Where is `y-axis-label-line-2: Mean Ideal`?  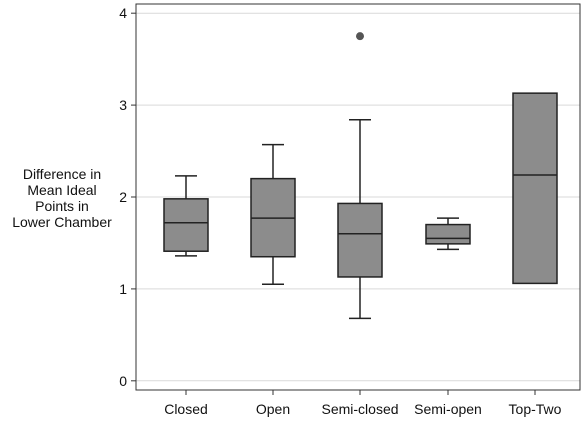 y-axis-label-line-2: Mean Ideal is located at coordinates (62, 190).